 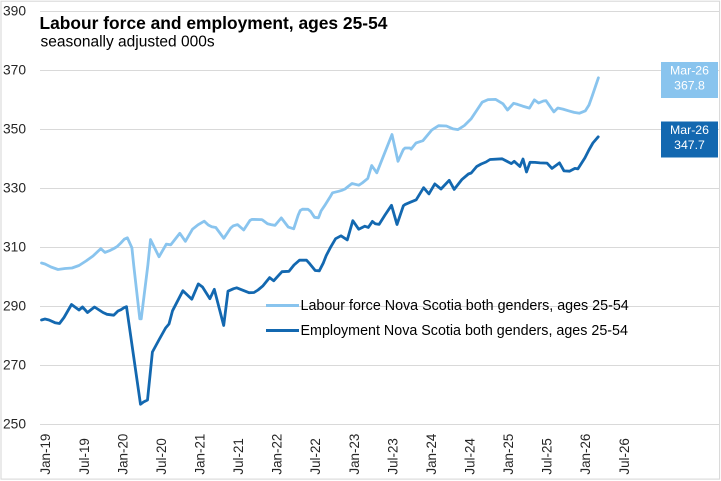 I want to click on svg-text: 390, so click(x=14, y=11).